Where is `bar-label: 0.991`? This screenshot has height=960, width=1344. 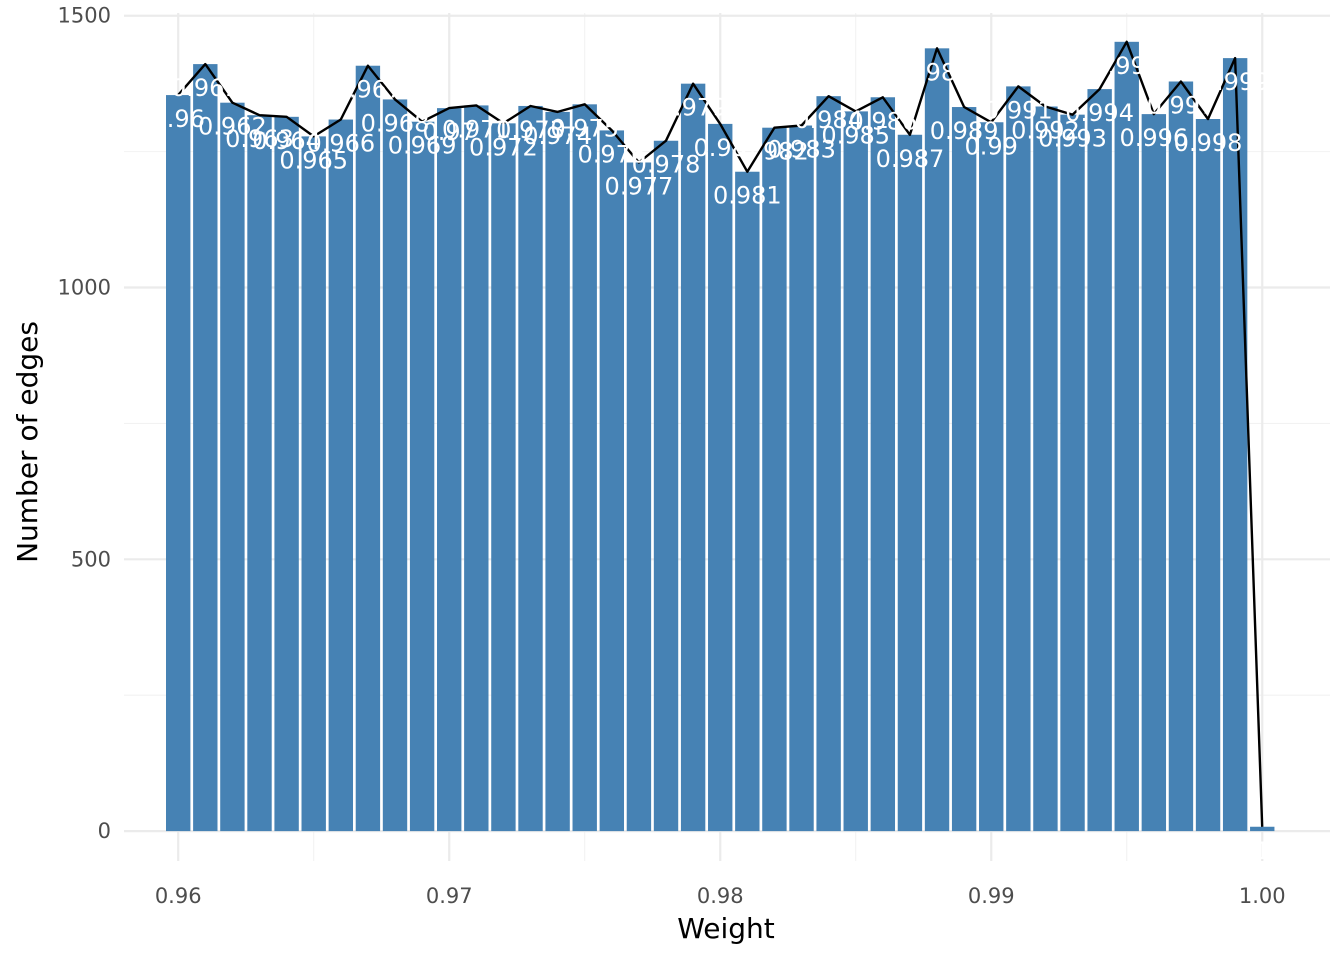 bar-label: 0.991 is located at coordinates (1018, 110).